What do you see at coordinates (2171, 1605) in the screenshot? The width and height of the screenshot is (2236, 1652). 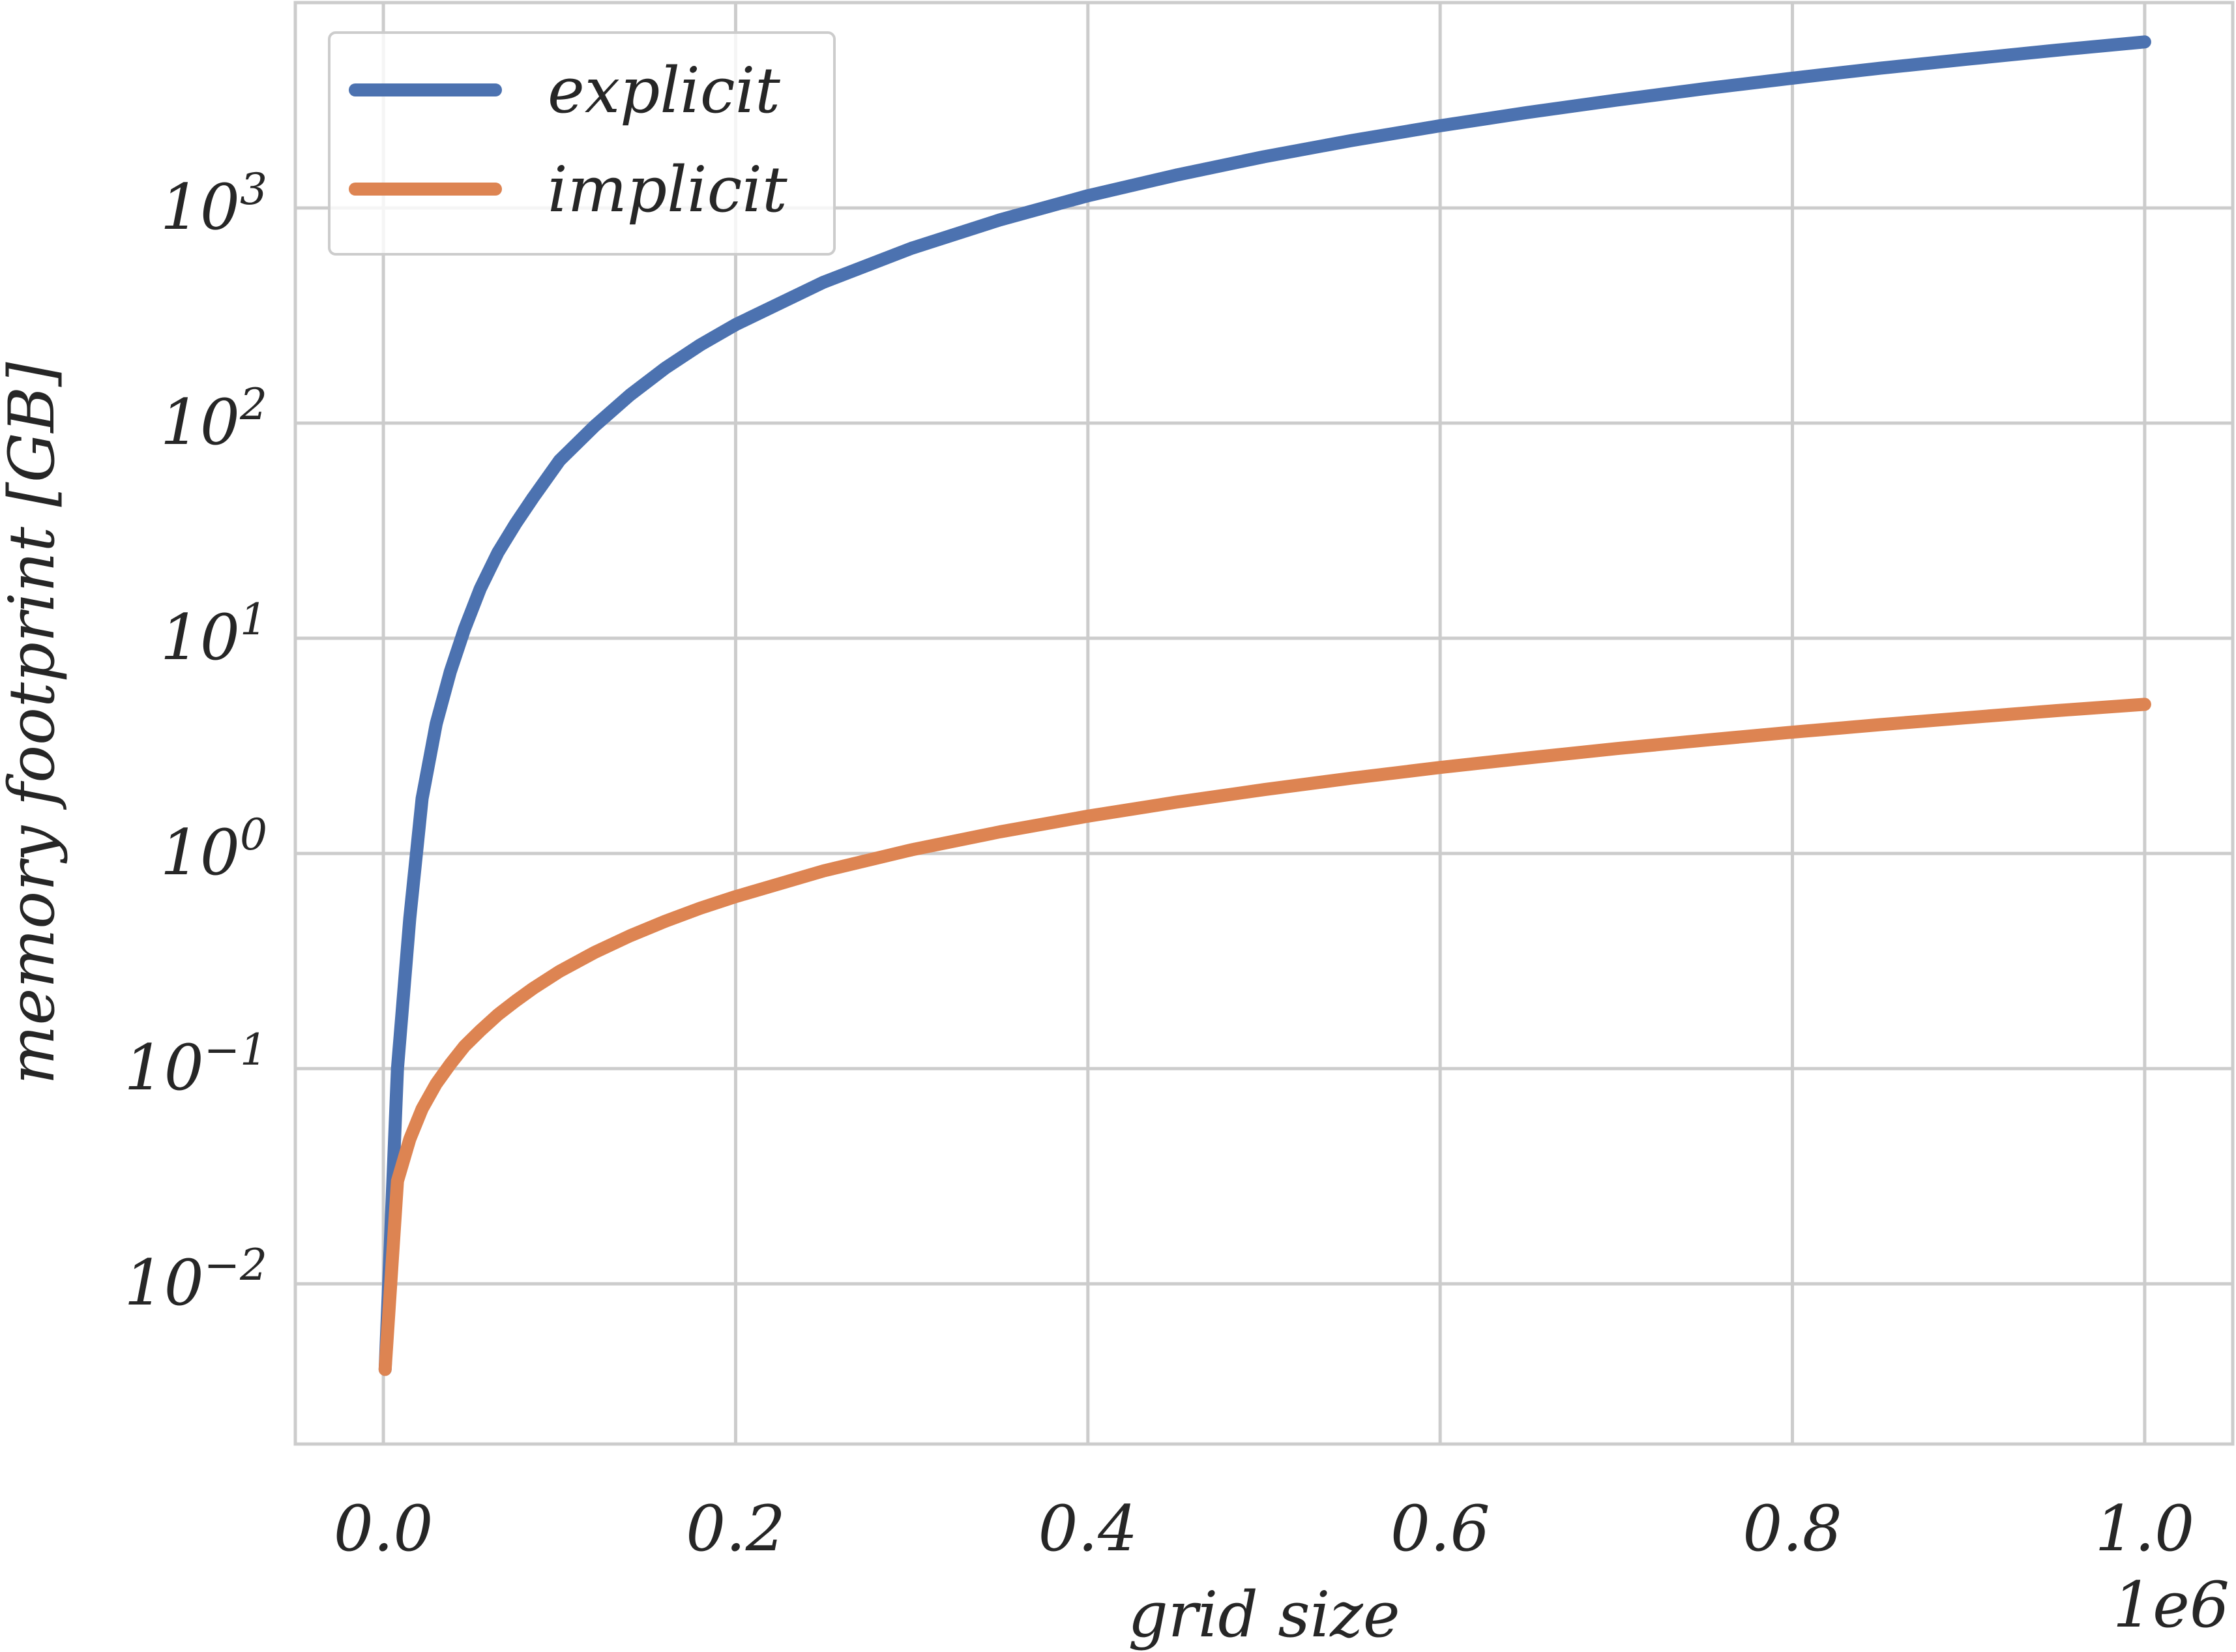 I see `x-axis-offset-label: 1e6` at bounding box center [2171, 1605].